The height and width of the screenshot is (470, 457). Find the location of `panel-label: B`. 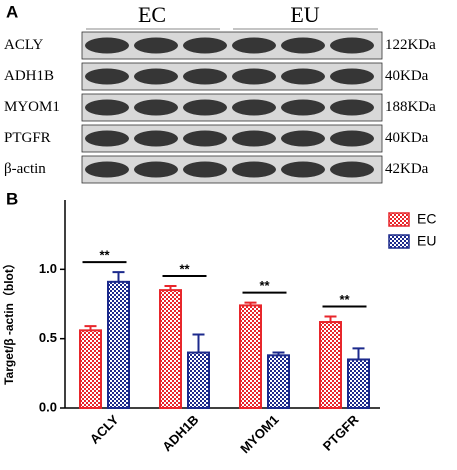

panel-label: B is located at coordinates (12, 198).